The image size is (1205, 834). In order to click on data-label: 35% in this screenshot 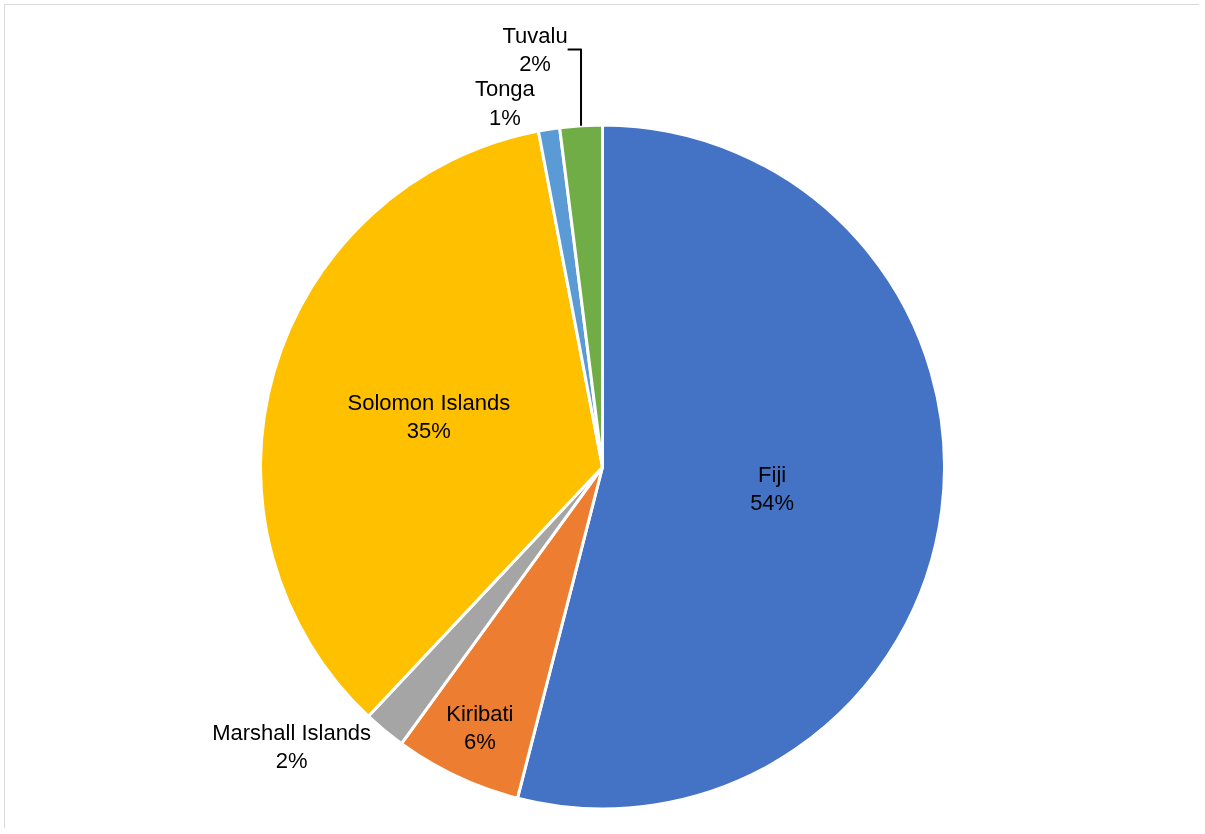, I will do `click(428, 431)`.